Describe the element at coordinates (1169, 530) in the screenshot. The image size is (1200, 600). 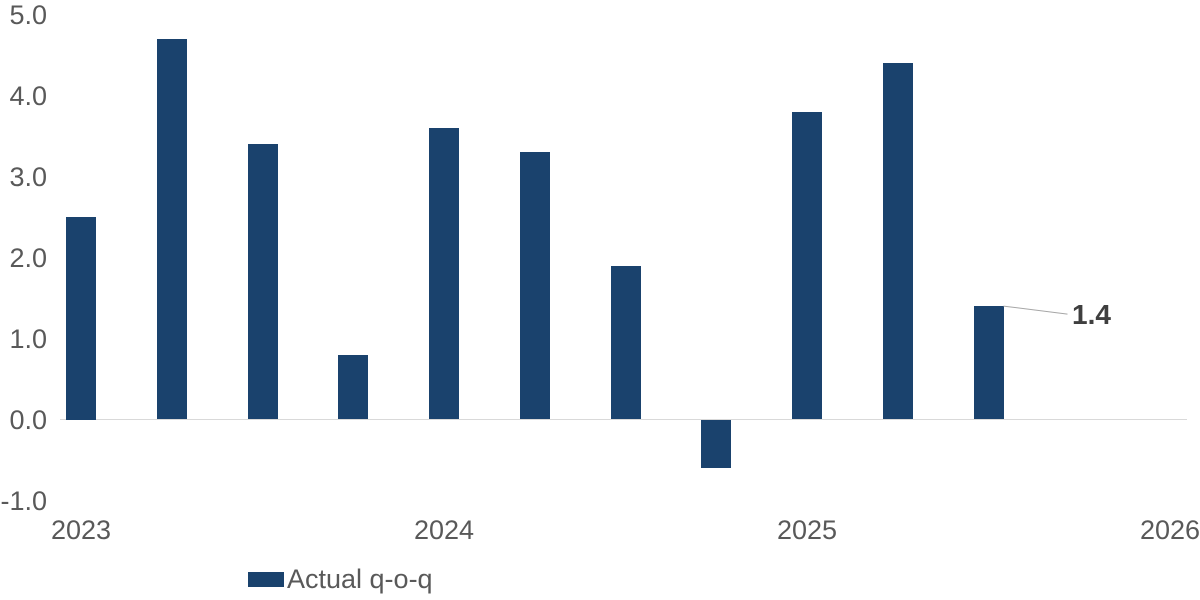
I see `x-tick-label: 2026` at that location.